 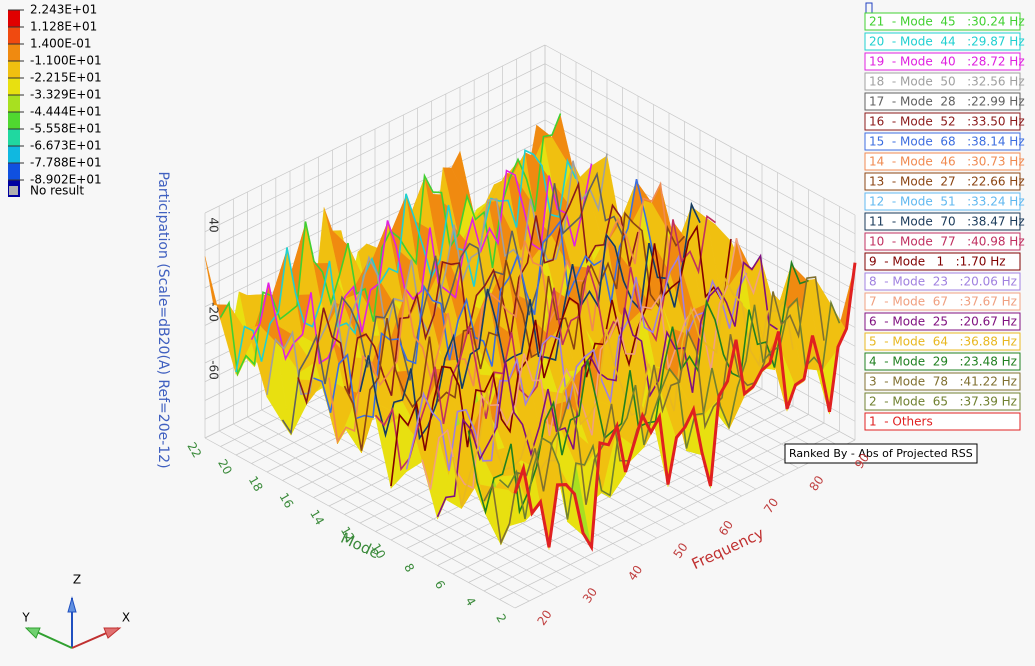 What do you see at coordinates (680, 550) in the screenshot?
I see `x-tick-label: 50` at bounding box center [680, 550].